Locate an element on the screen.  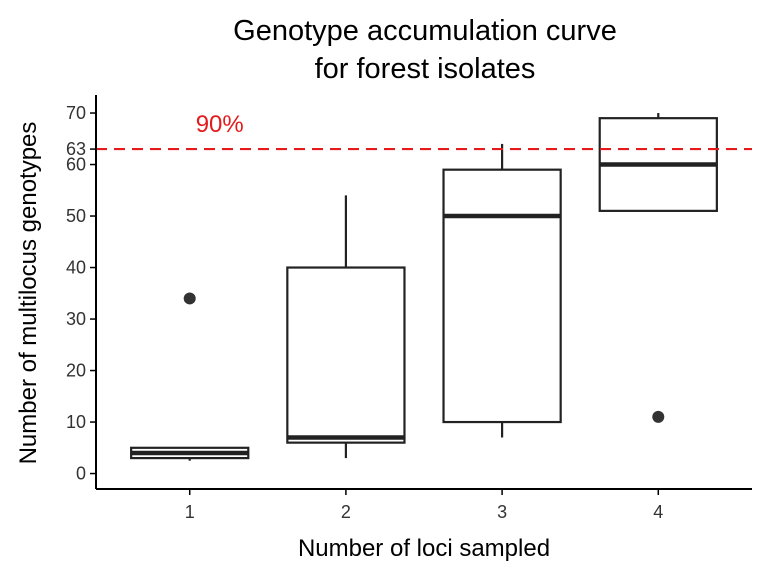
box-loci-2-body is located at coordinates (346, 355).